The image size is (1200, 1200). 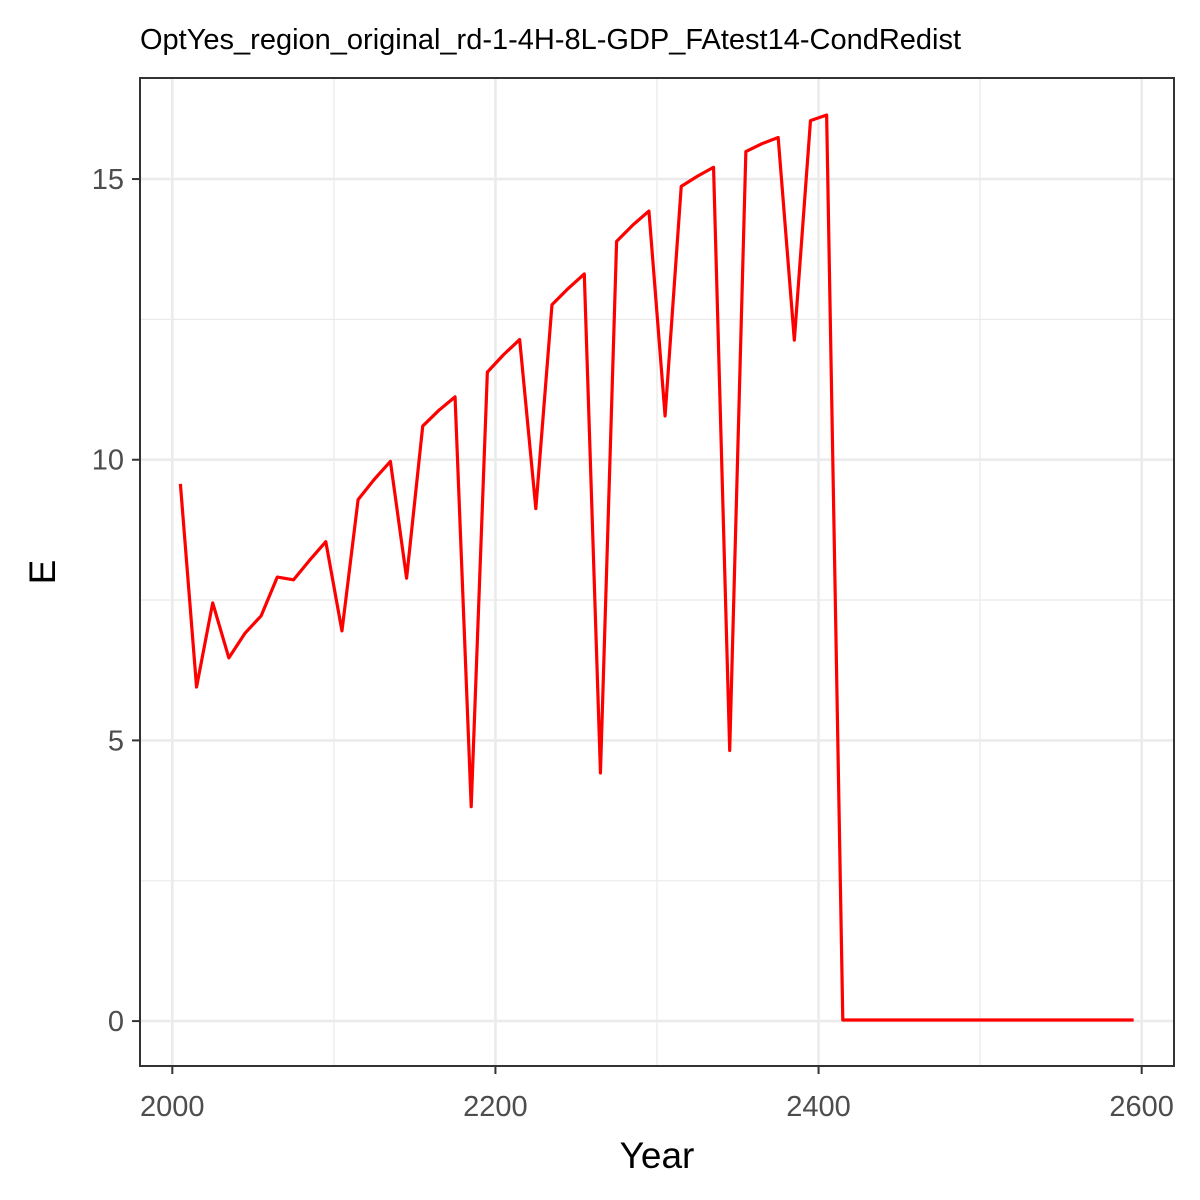 What do you see at coordinates (172, 1107) in the screenshot?
I see `x-tick-label-0: 2000` at bounding box center [172, 1107].